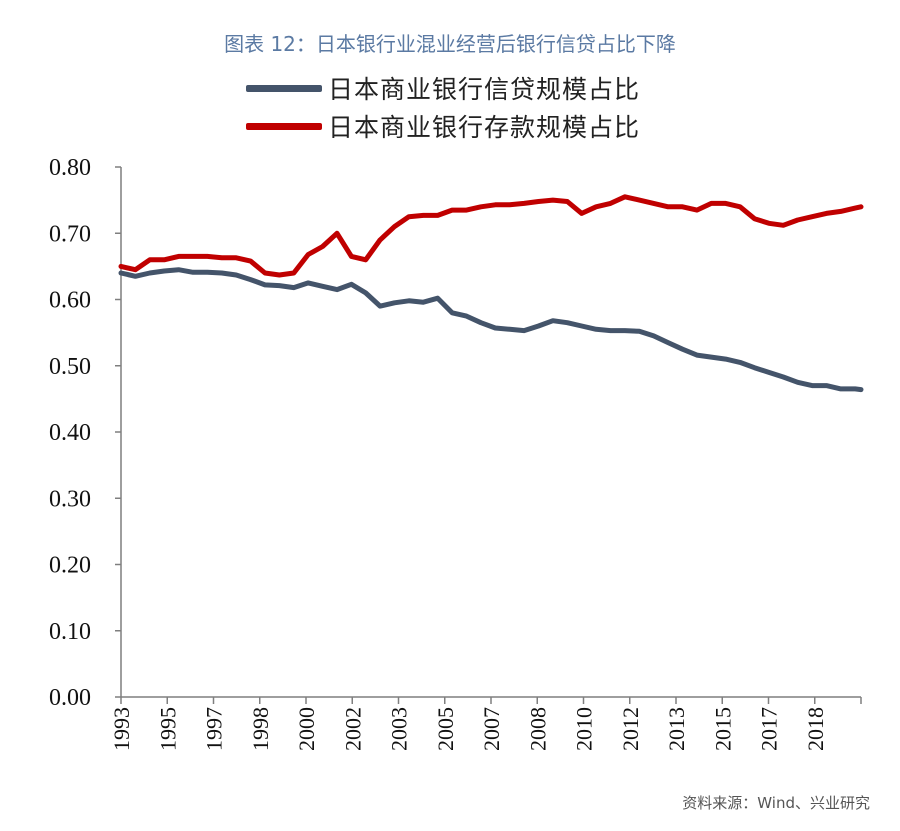 This screenshot has width=900, height=831. Describe the element at coordinates (70, 367) in the screenshot. I see `y-tick-label: 0.50` at that location.